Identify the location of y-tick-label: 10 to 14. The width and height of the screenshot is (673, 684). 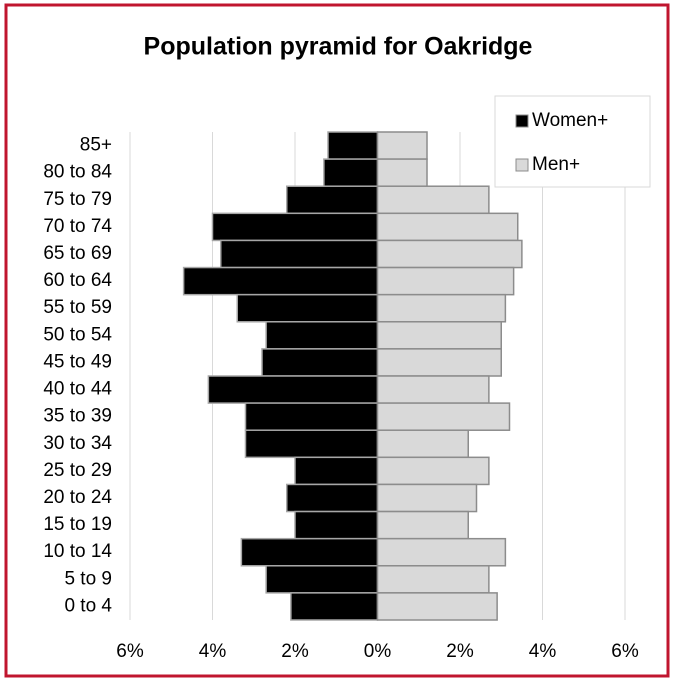
(77, 551).